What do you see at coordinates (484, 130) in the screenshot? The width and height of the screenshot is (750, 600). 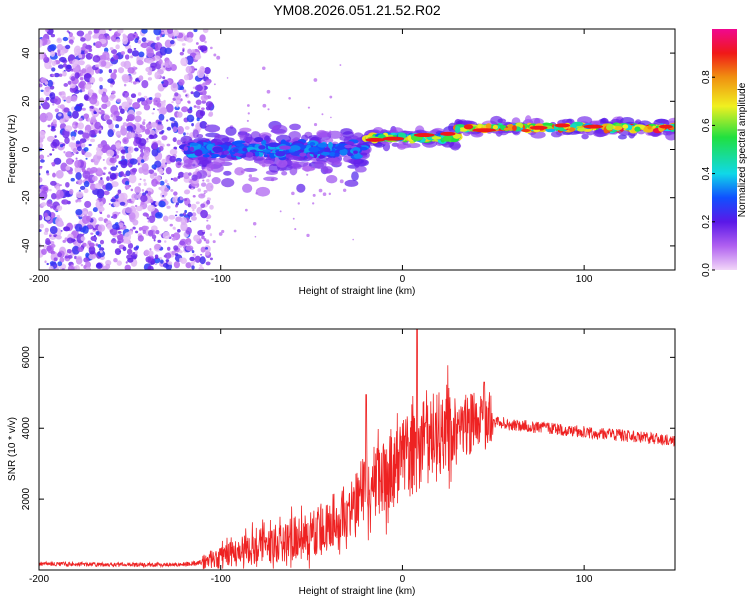 I see `spectrogram-peak` at bounding box center [484, 130].